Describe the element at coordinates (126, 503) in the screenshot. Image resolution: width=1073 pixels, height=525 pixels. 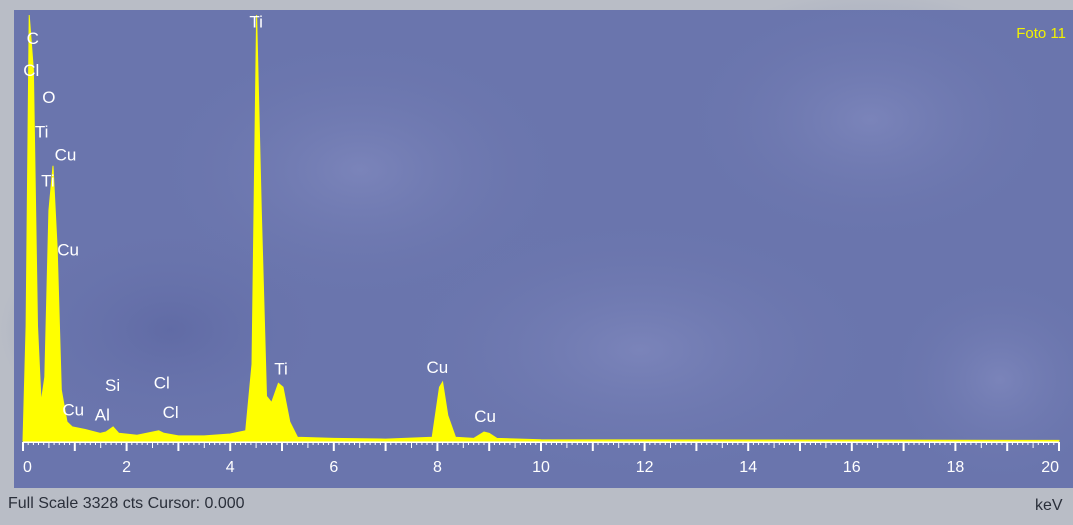
I see `status-readout: Full Scale 3328 cts Cursor: 0.000` at that location.